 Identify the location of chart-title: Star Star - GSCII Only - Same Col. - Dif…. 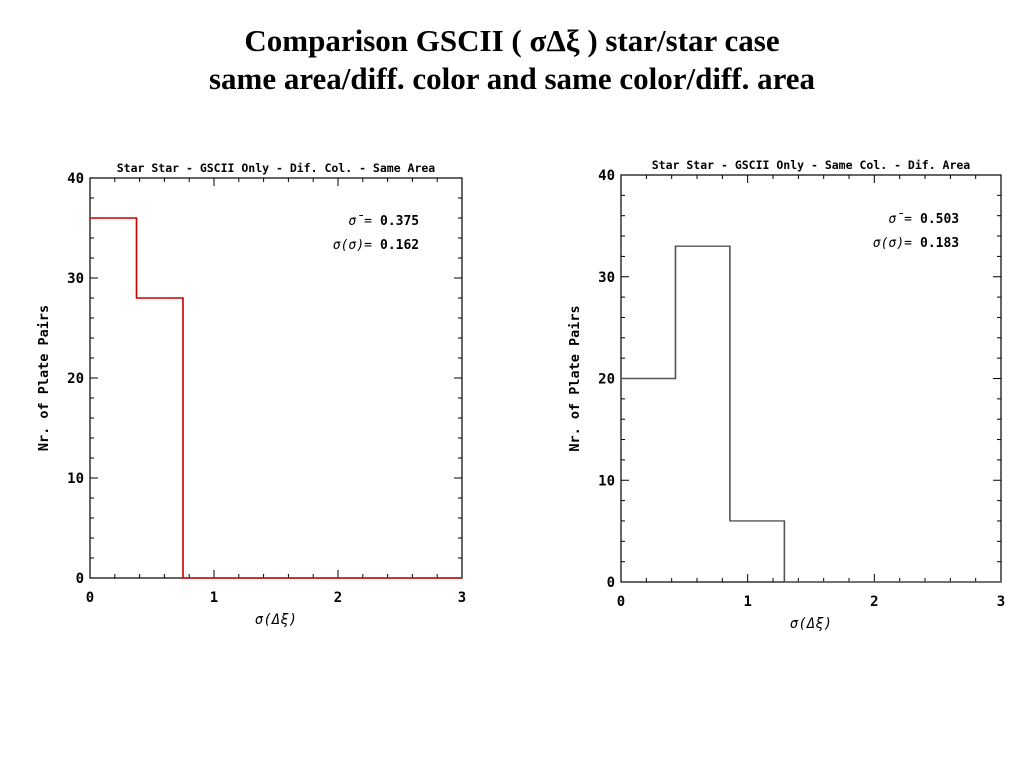
(811, 165).